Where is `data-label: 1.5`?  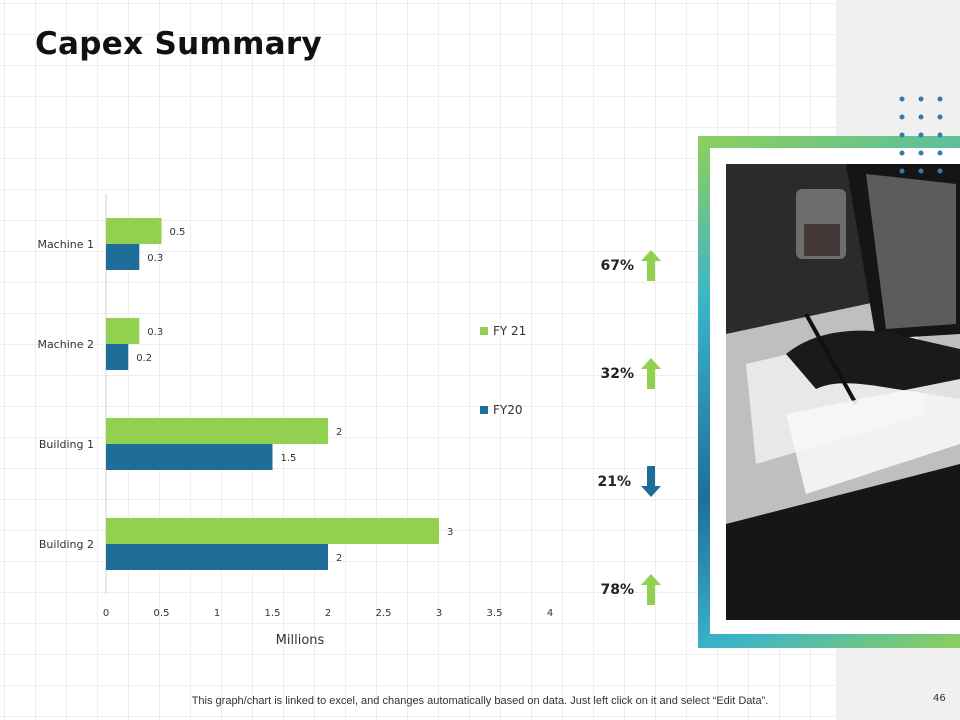
data-label: 1.5 is located at coordinates (289, 458).